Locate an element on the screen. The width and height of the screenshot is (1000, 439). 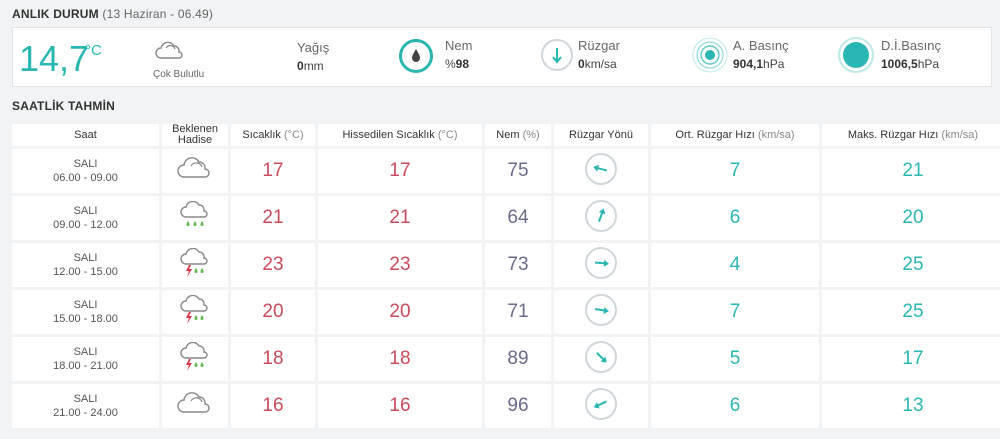
temp-cell: 20 is located at coordinates (273, 312).